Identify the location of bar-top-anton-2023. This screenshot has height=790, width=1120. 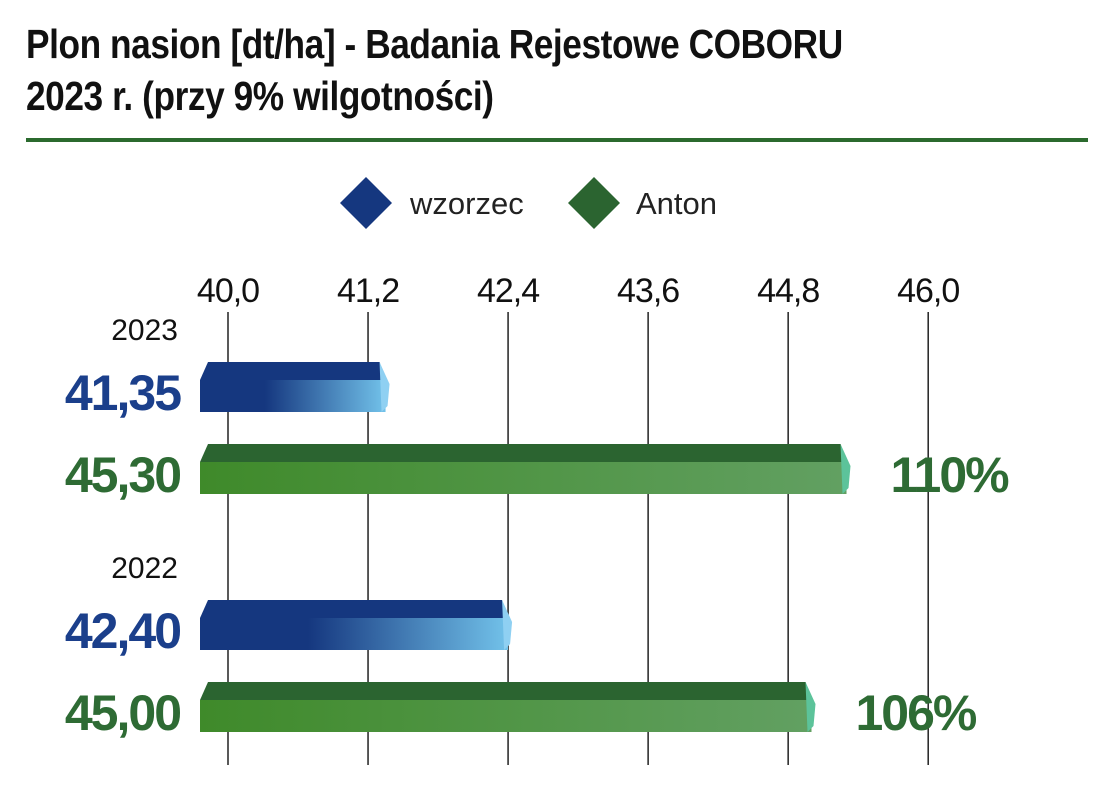
(523, 453).